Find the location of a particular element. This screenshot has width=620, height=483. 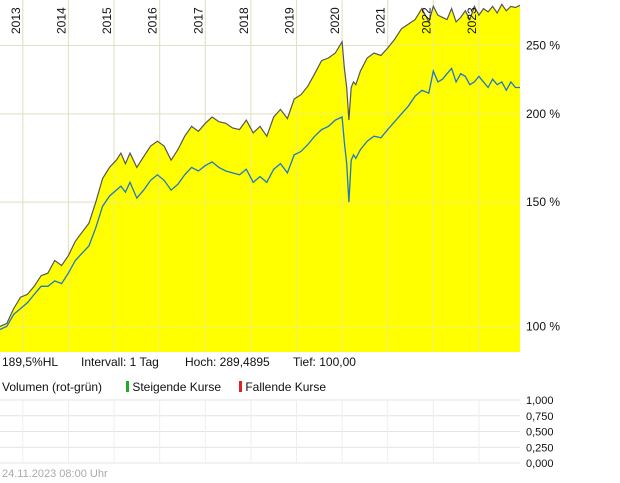

y-tick-label: 250 % is located at coordinates (543, 46).